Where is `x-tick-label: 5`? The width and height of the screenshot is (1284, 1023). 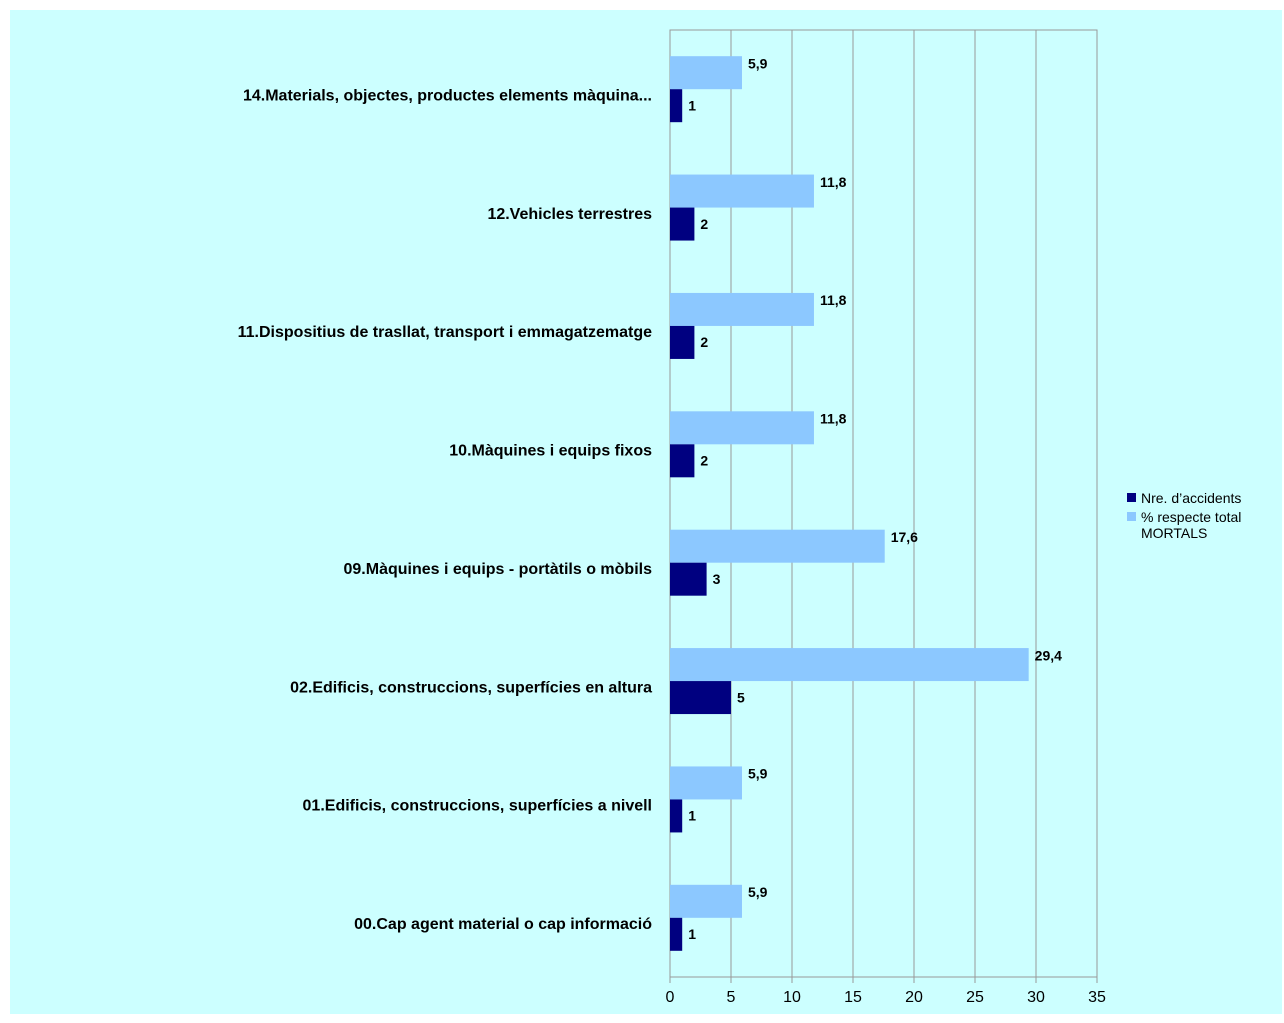 x-tick-label: 5 is located at coordinates (731, 997).